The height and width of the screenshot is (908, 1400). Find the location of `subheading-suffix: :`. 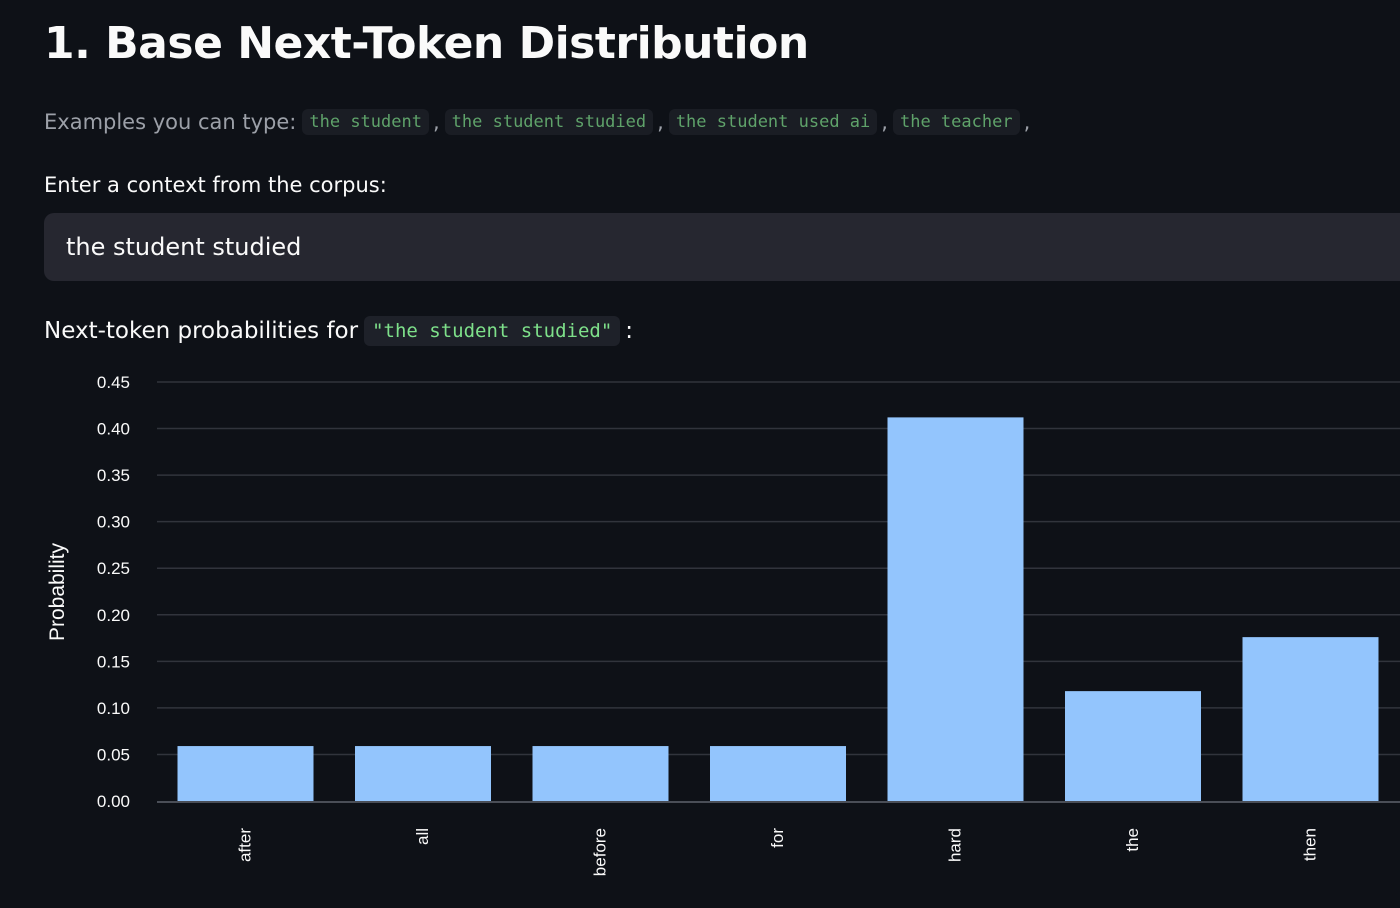

subheading-suffix: : is located at coordinates (629, 331).